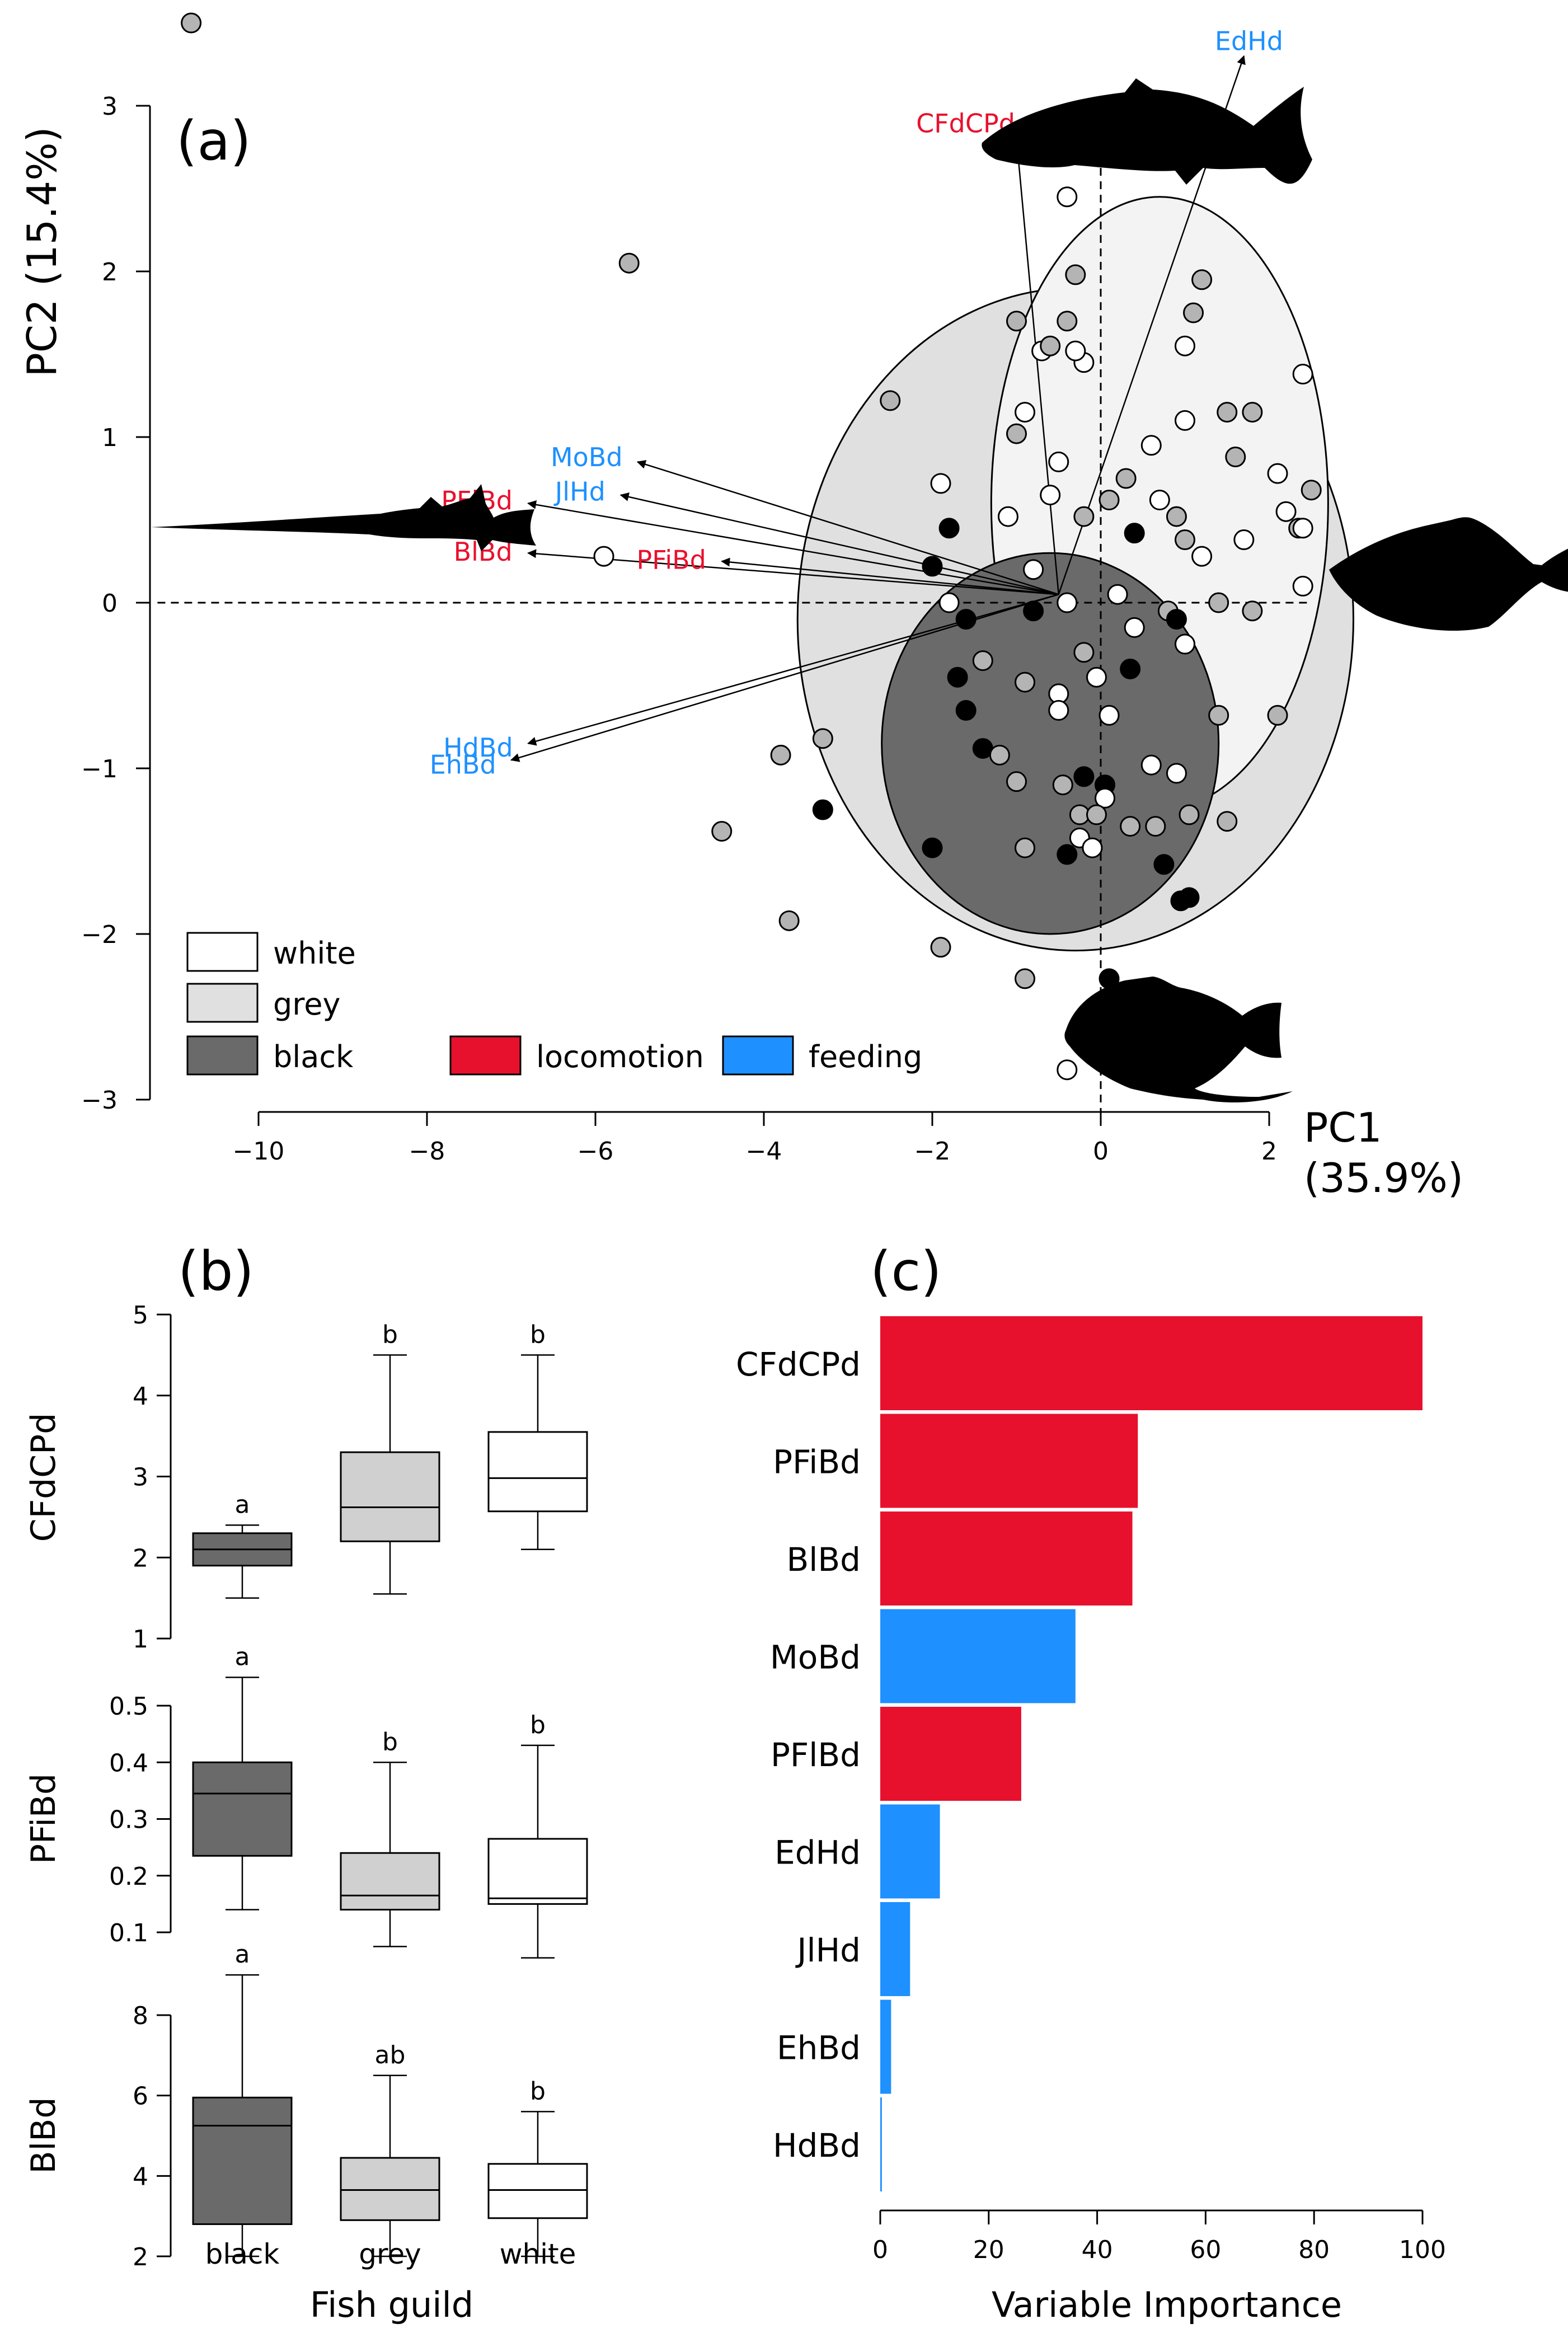 Image resolution: width=1568 pixels, height=2333 pixels. What do you see at coordinates (486, 1055) in the screenshot?
I see `legend-swatch-locomotion` at bounding box center [486, 1055].